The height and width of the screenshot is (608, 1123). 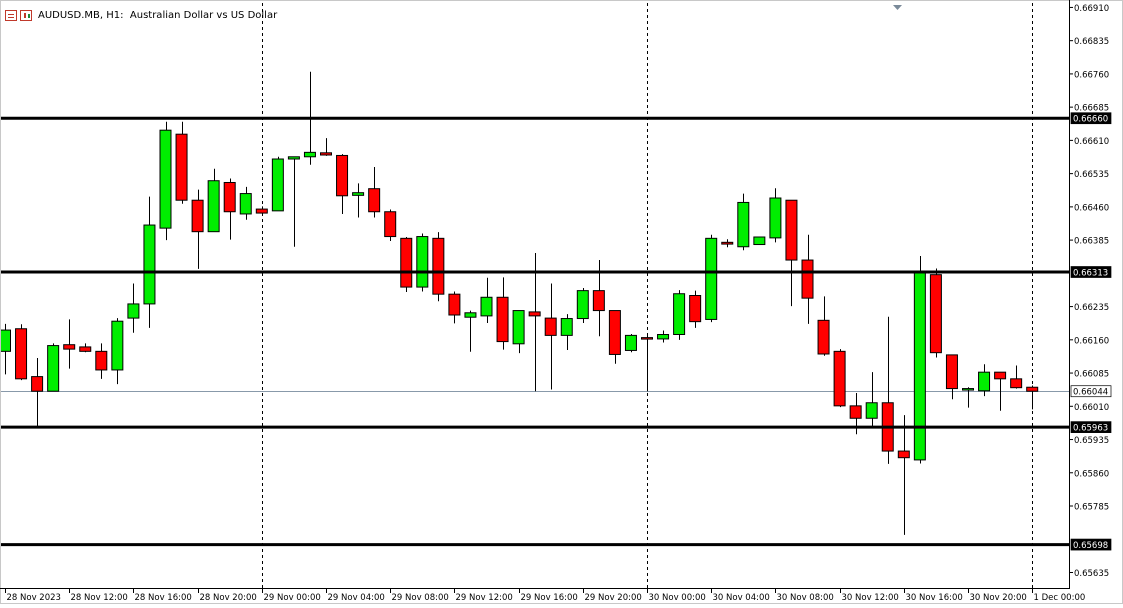 What do you see at coordinates (1091, 474) in the screenshot?
I see `price-tick-label: 0.65860` at bounding box center [1091, 474].